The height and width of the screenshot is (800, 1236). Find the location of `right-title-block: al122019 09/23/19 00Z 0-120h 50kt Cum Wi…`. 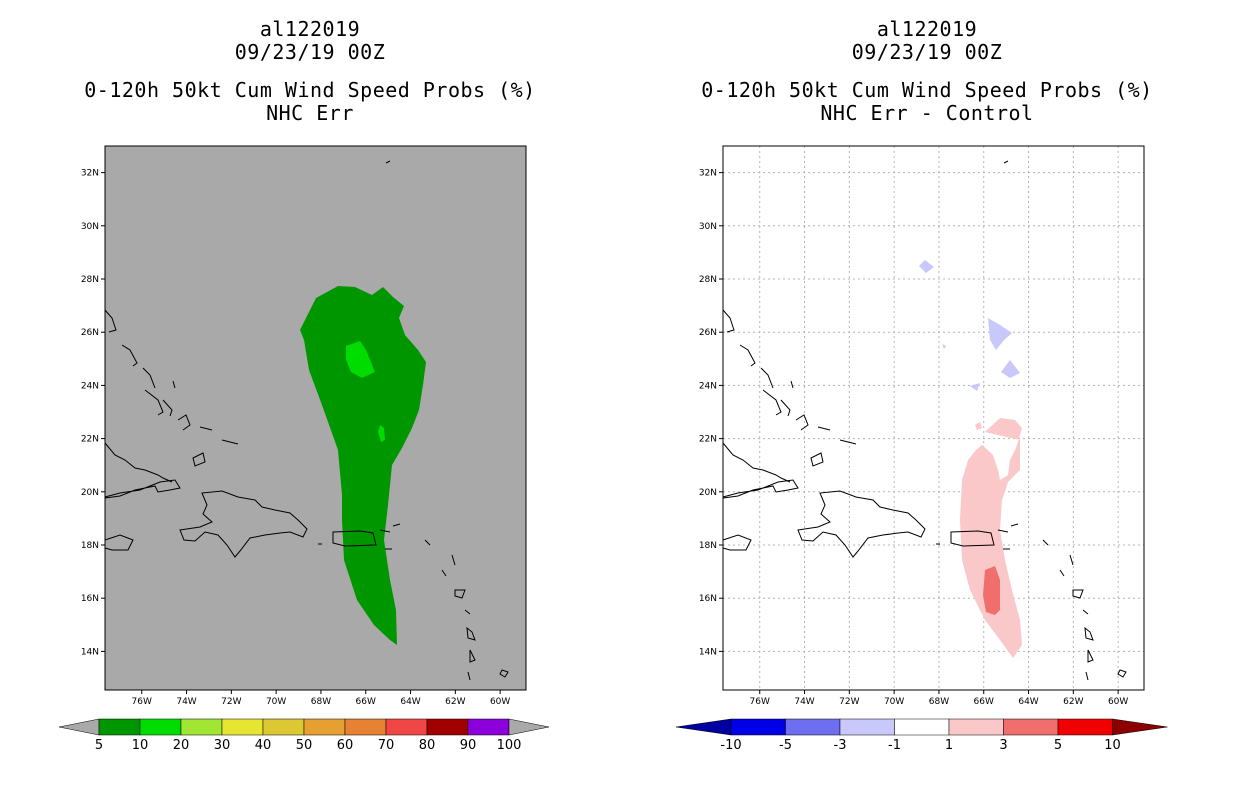

right-title-block: al122019 09/23/19 00Z 0-120h 50kt Cum Wi… is located at coordinates (927, 71).